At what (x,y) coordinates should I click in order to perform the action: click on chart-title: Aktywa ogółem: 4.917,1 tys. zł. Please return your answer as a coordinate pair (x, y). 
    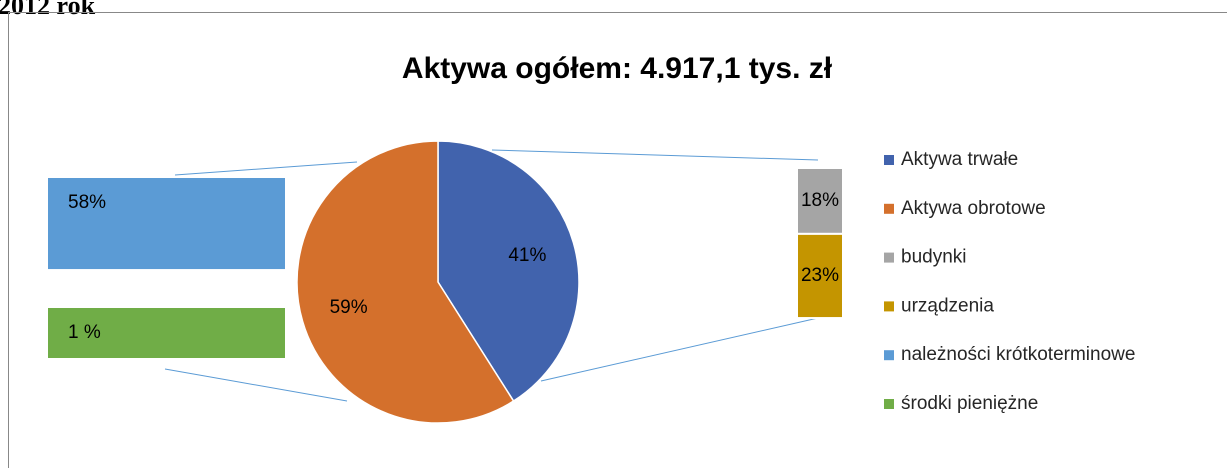
    Looking at the image, I should click on (617, 68).